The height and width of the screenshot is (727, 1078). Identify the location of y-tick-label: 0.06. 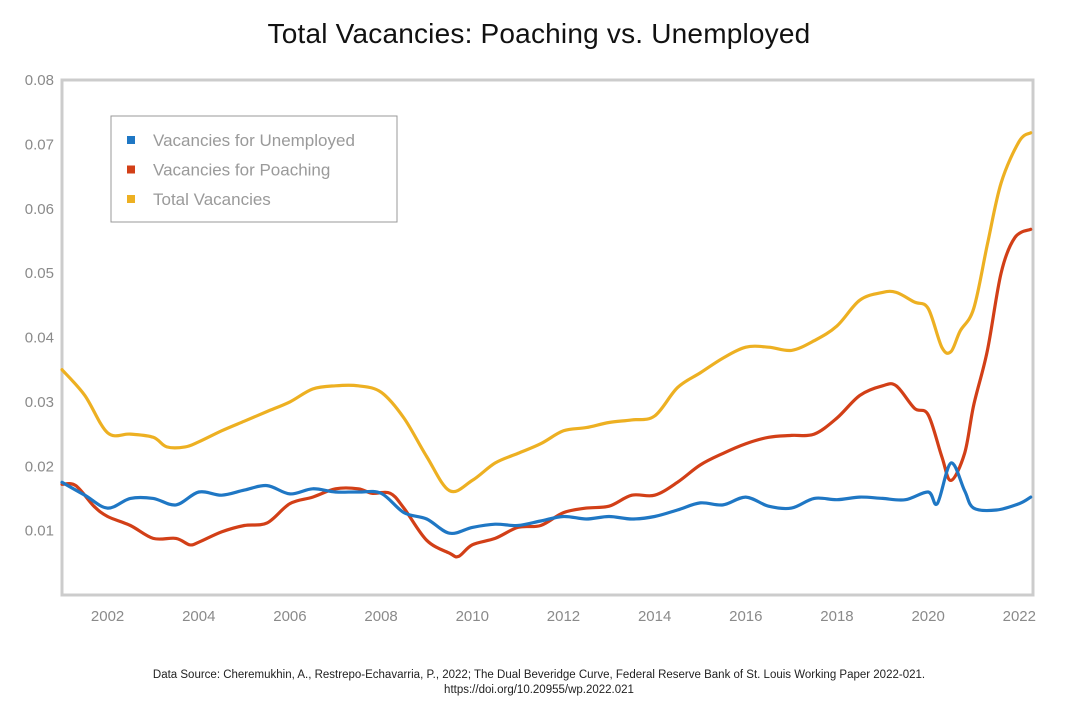
(39, 209).